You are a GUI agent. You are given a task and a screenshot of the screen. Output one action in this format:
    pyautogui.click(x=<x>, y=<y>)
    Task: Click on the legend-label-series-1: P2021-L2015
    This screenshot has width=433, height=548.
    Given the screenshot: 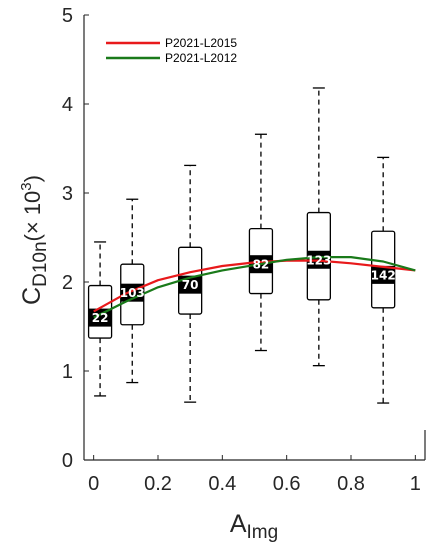 What is the action you would take?
    pyautogui.click(x=201, y=43)
    